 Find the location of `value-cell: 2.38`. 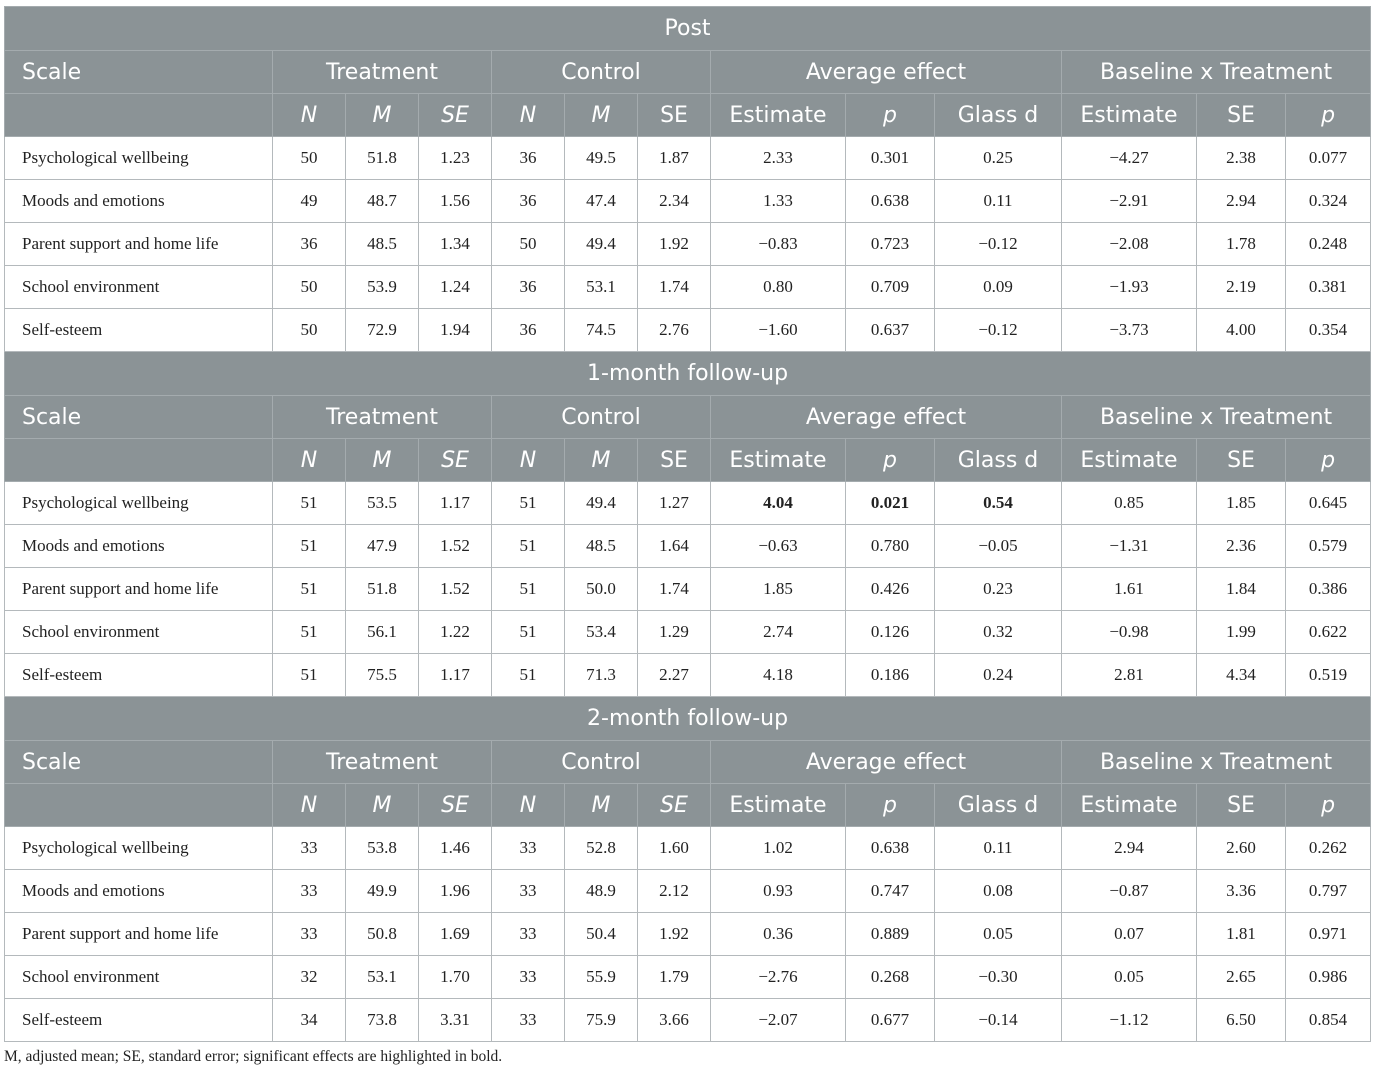

value-cell: 2.38 is located at coordinates (1241, 158).